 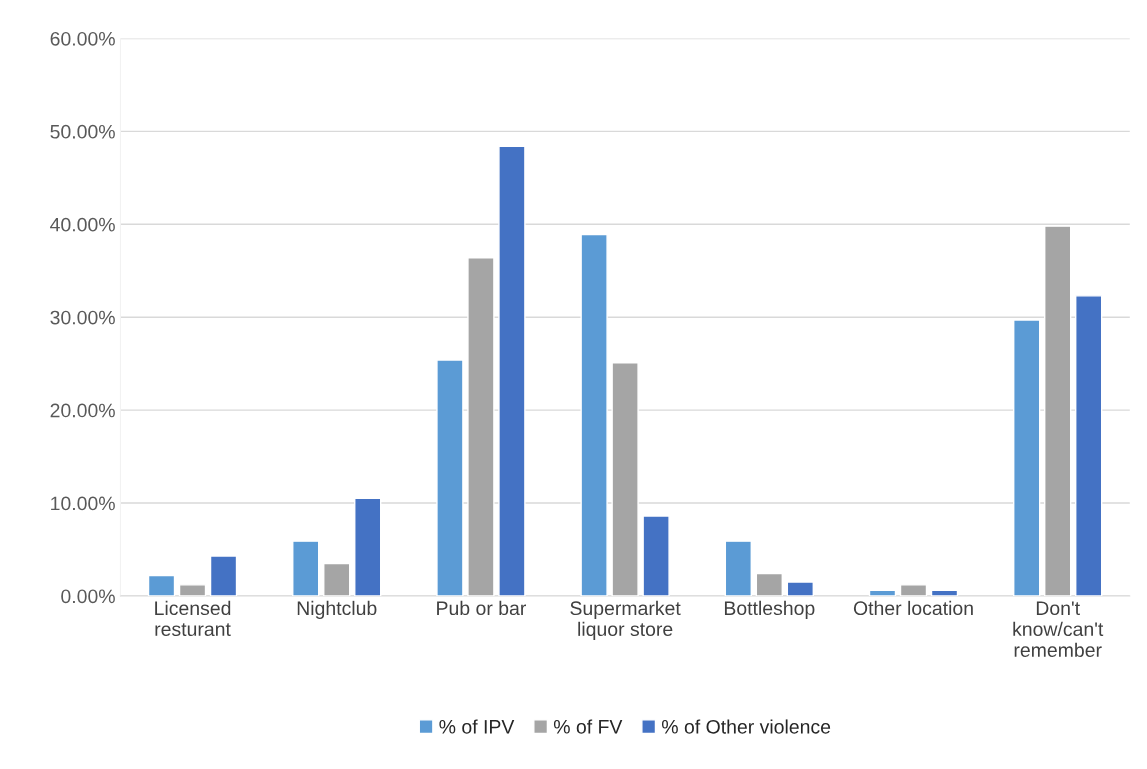 What do you see at coordinates (88, 596) in the screenshot?
I see `y-tick-label: 0.00%` at bounding box center [88, 596].